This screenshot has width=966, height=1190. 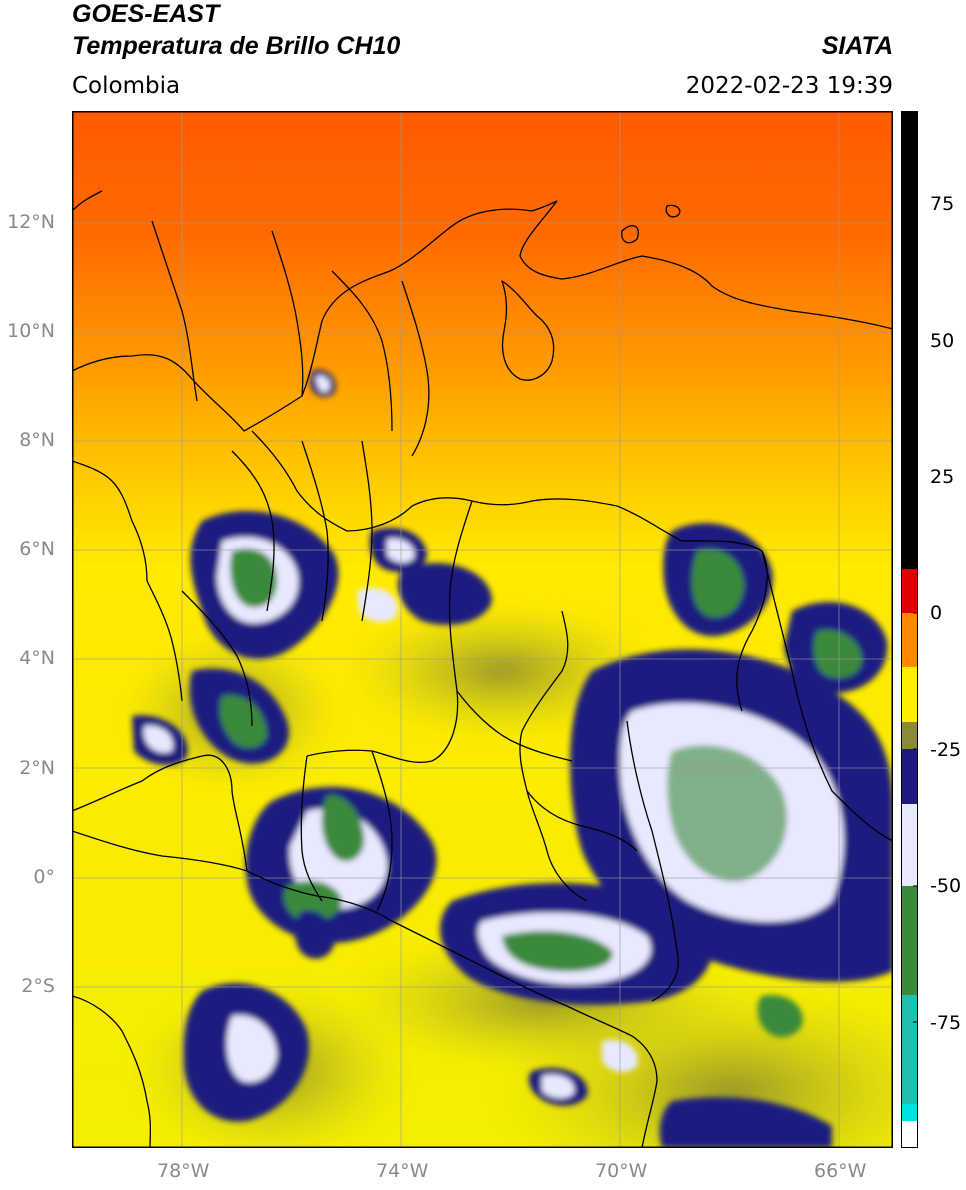 What do you see at coordinates (402, 1171) in the screenshot?
I see `lon-label-74w: 74°W` at bounding box center [402, 1171].